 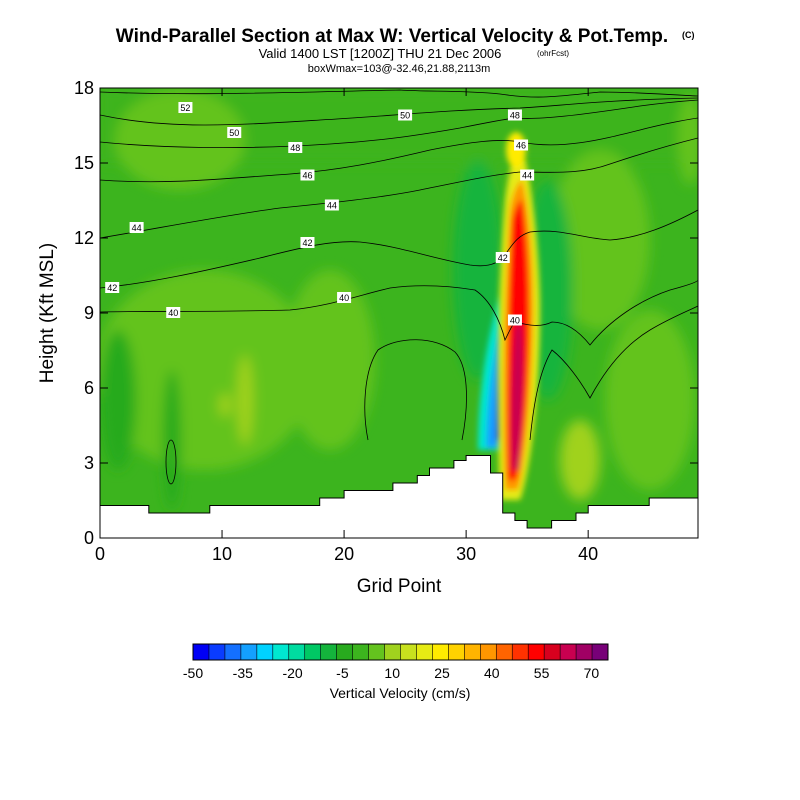 I want to click on field-updraft-edge-left, so click(x=478, y=270).